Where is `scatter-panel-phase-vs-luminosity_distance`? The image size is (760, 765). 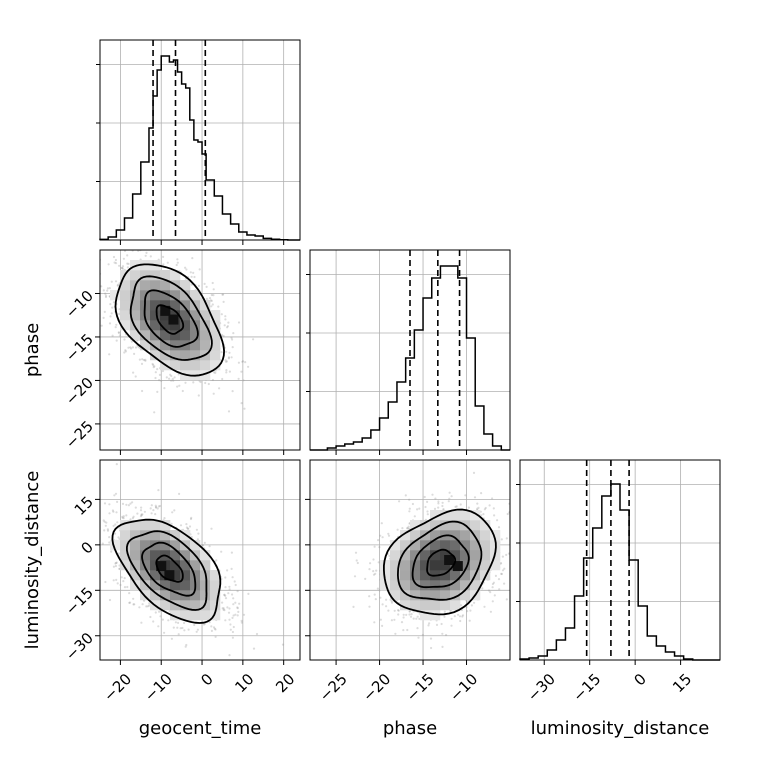 scatter-panel-phase-vs-luminosity_distance is located at coordinates (423, 562).